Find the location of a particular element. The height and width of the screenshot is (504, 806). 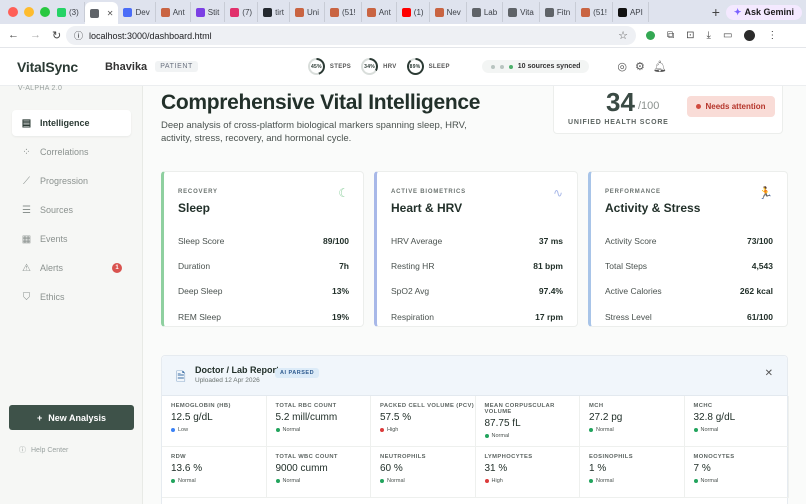

sidebar-item-correlations: ⁘ Correlations is located at coordinates (71, 152).